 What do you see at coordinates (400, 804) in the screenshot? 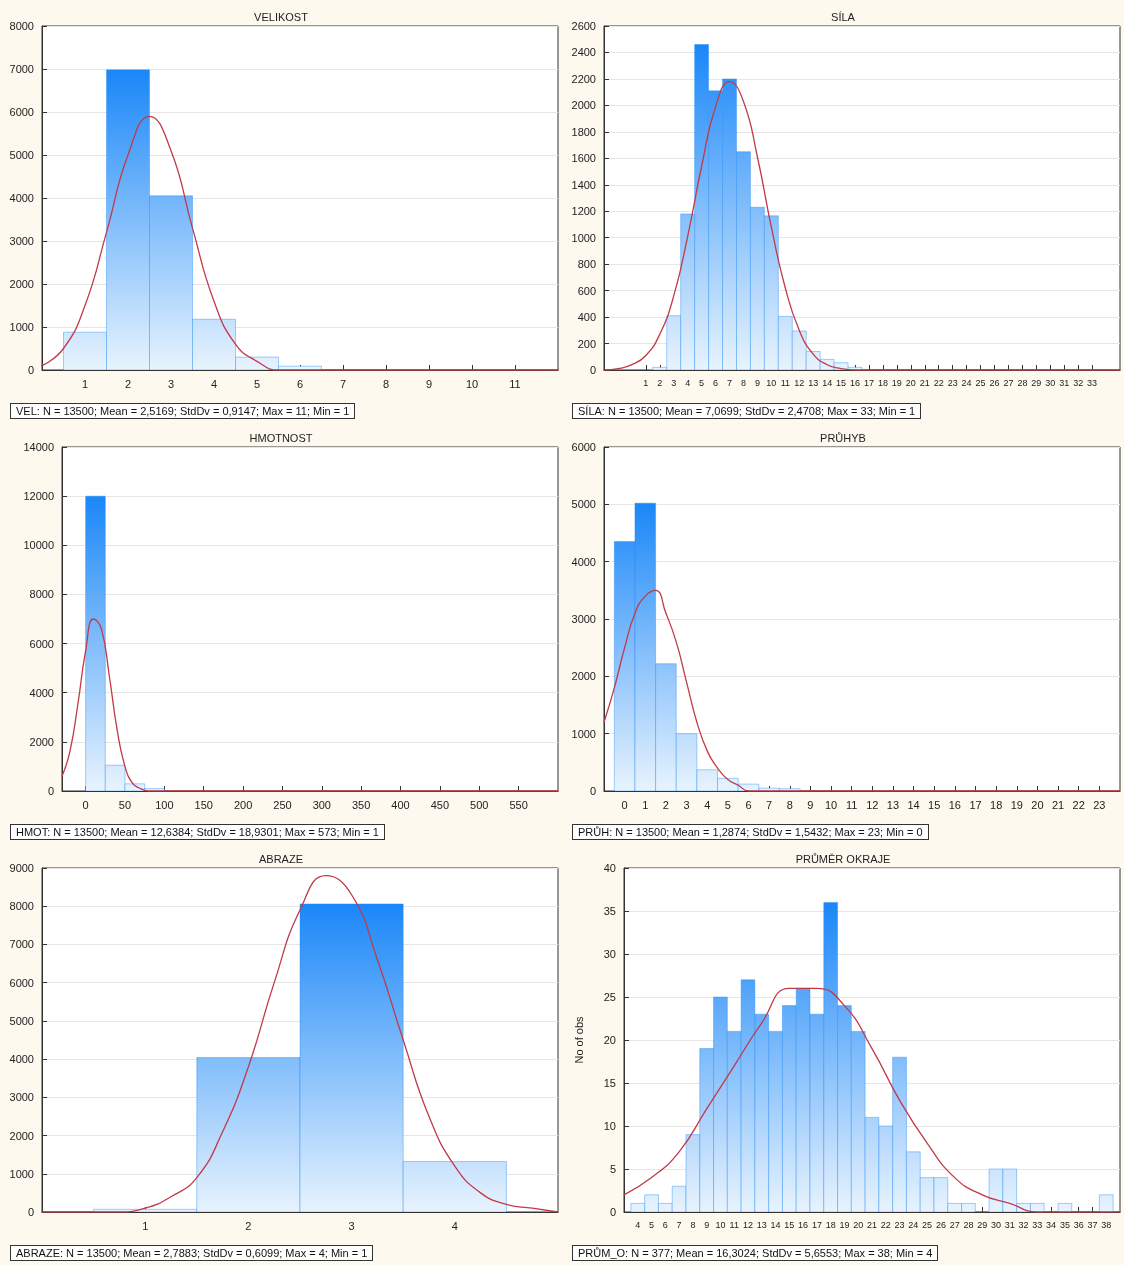
I see `x-tick-label: 400` at bounding box center [400, 804].